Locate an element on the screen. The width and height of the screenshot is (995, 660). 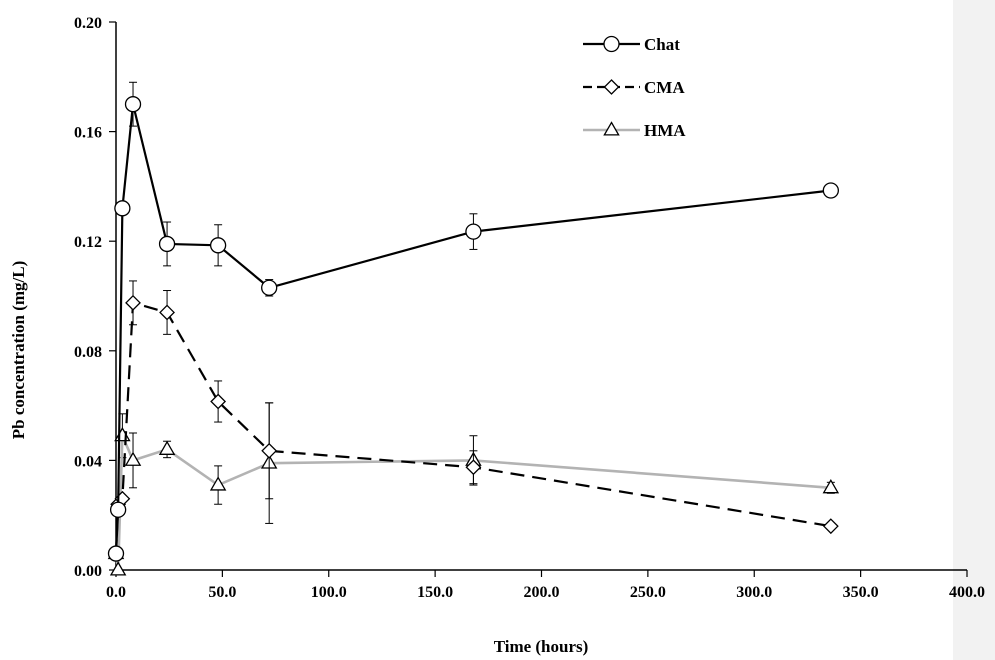
y-tick-labels: 0.00 0.04 0.08 0.12 0.16 0.20 is located at coordinates (88, 297).